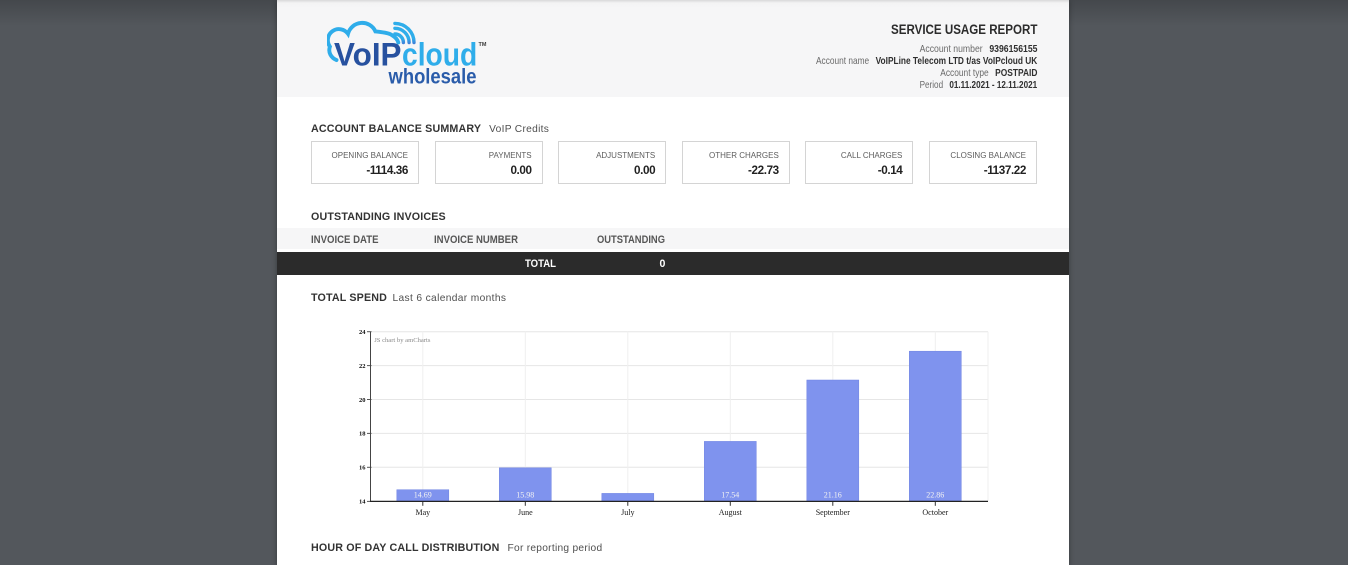 This screenshot has height=565, width=1348. Describe the element at coordinates (402, 340) in the screenshot. I see `svg-text: JS chart by amCharts` at that location.